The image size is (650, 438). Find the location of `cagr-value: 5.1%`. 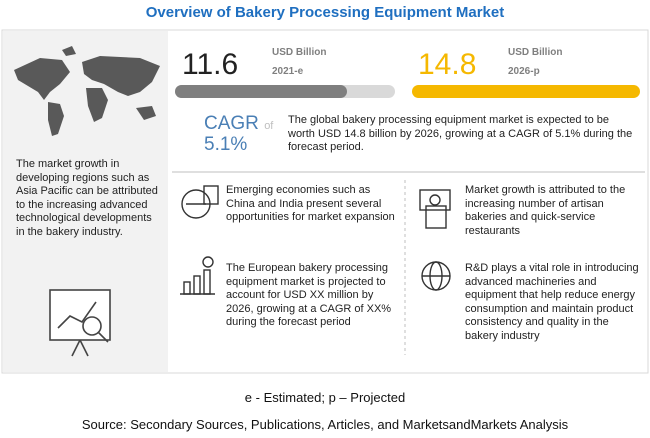

cagr-value: 5.1% is located at coordinates (226, 144).